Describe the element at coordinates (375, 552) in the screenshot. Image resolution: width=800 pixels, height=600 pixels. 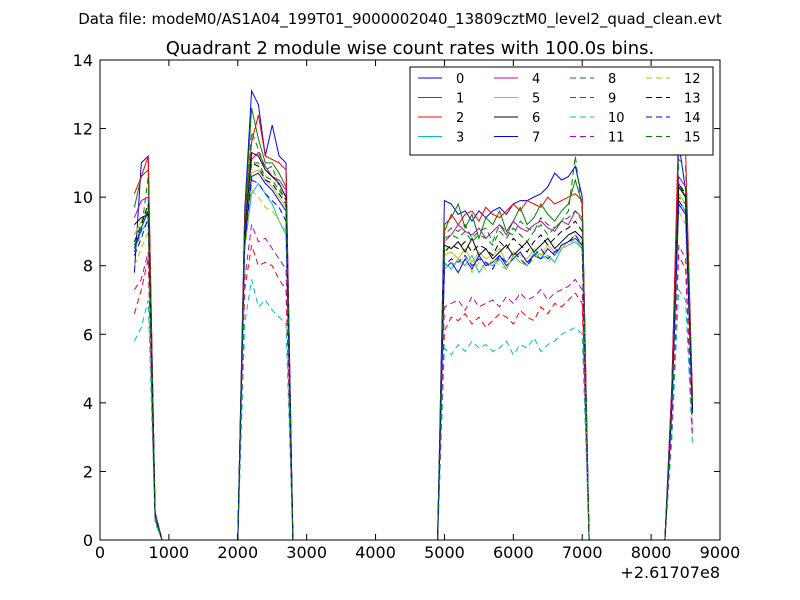
I see `x-tick-label: 4000` at that location.